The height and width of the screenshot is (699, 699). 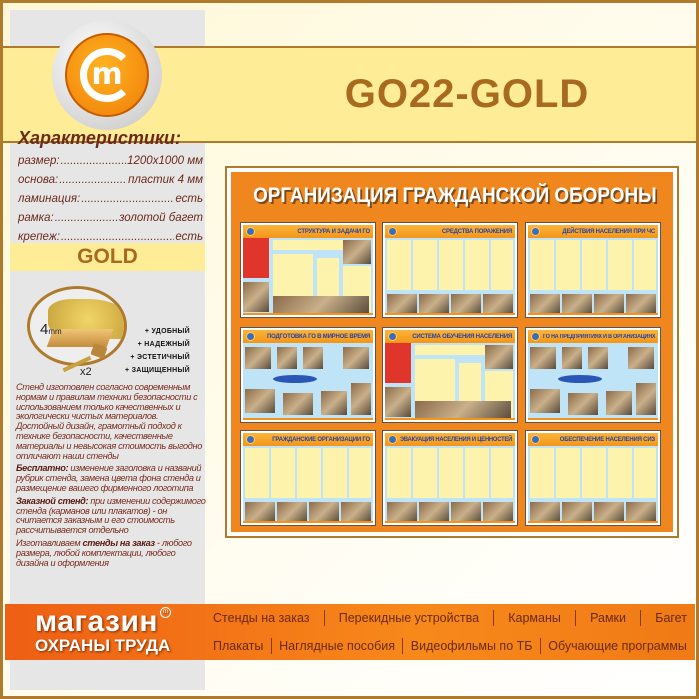 I want to click on spec-row: основа: пластик 4 мм, so click(x=110, y=180).